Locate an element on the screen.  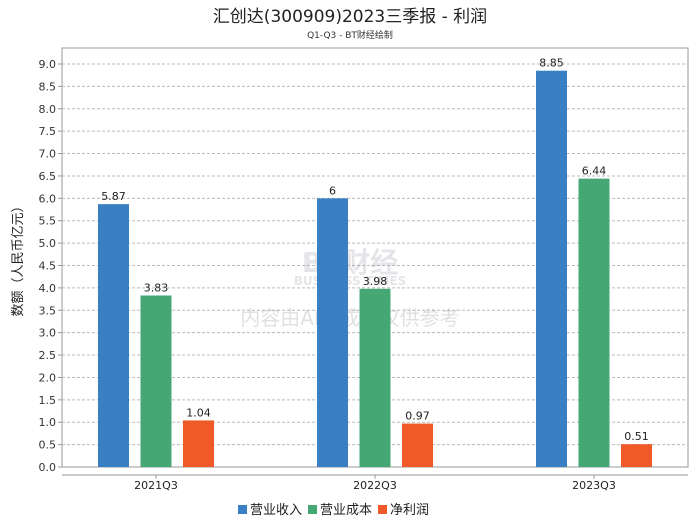
y-tick-label: 3.0 is located at coordinates (48, 333).